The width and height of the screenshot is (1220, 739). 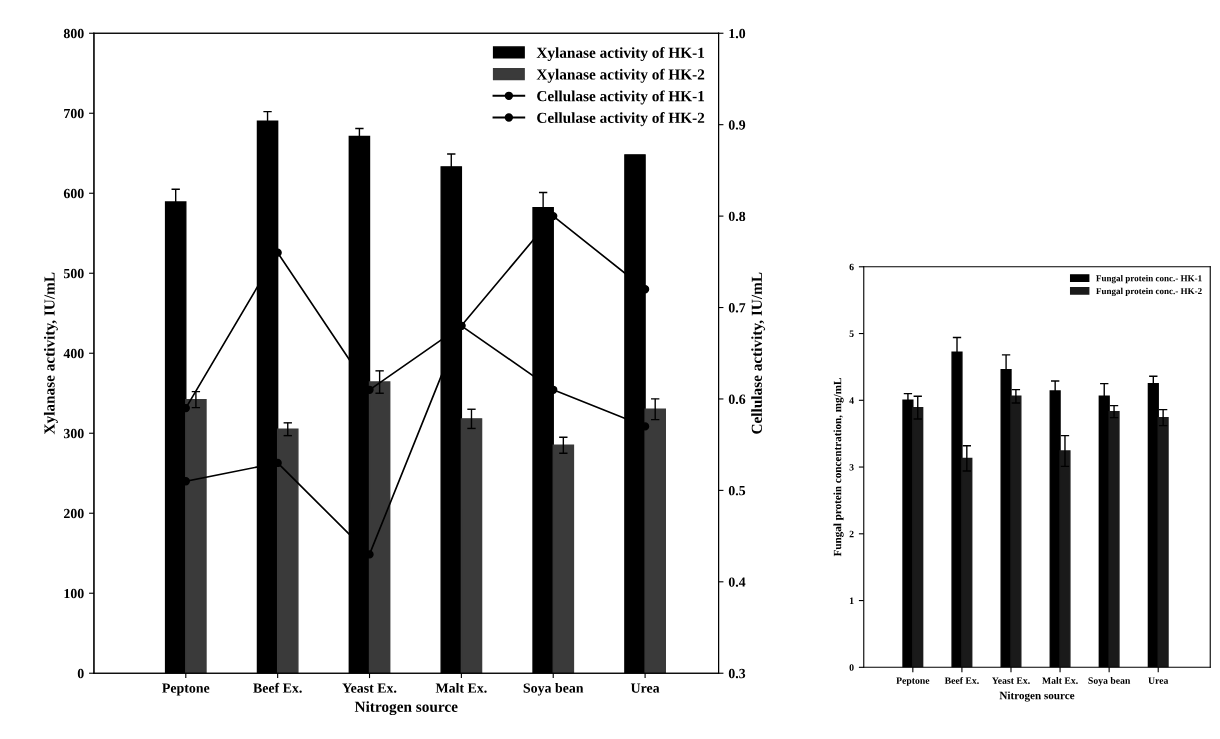 I want to click on legend-label: Fungal protein conc.- HK-2, so click(x=1149, y=292).